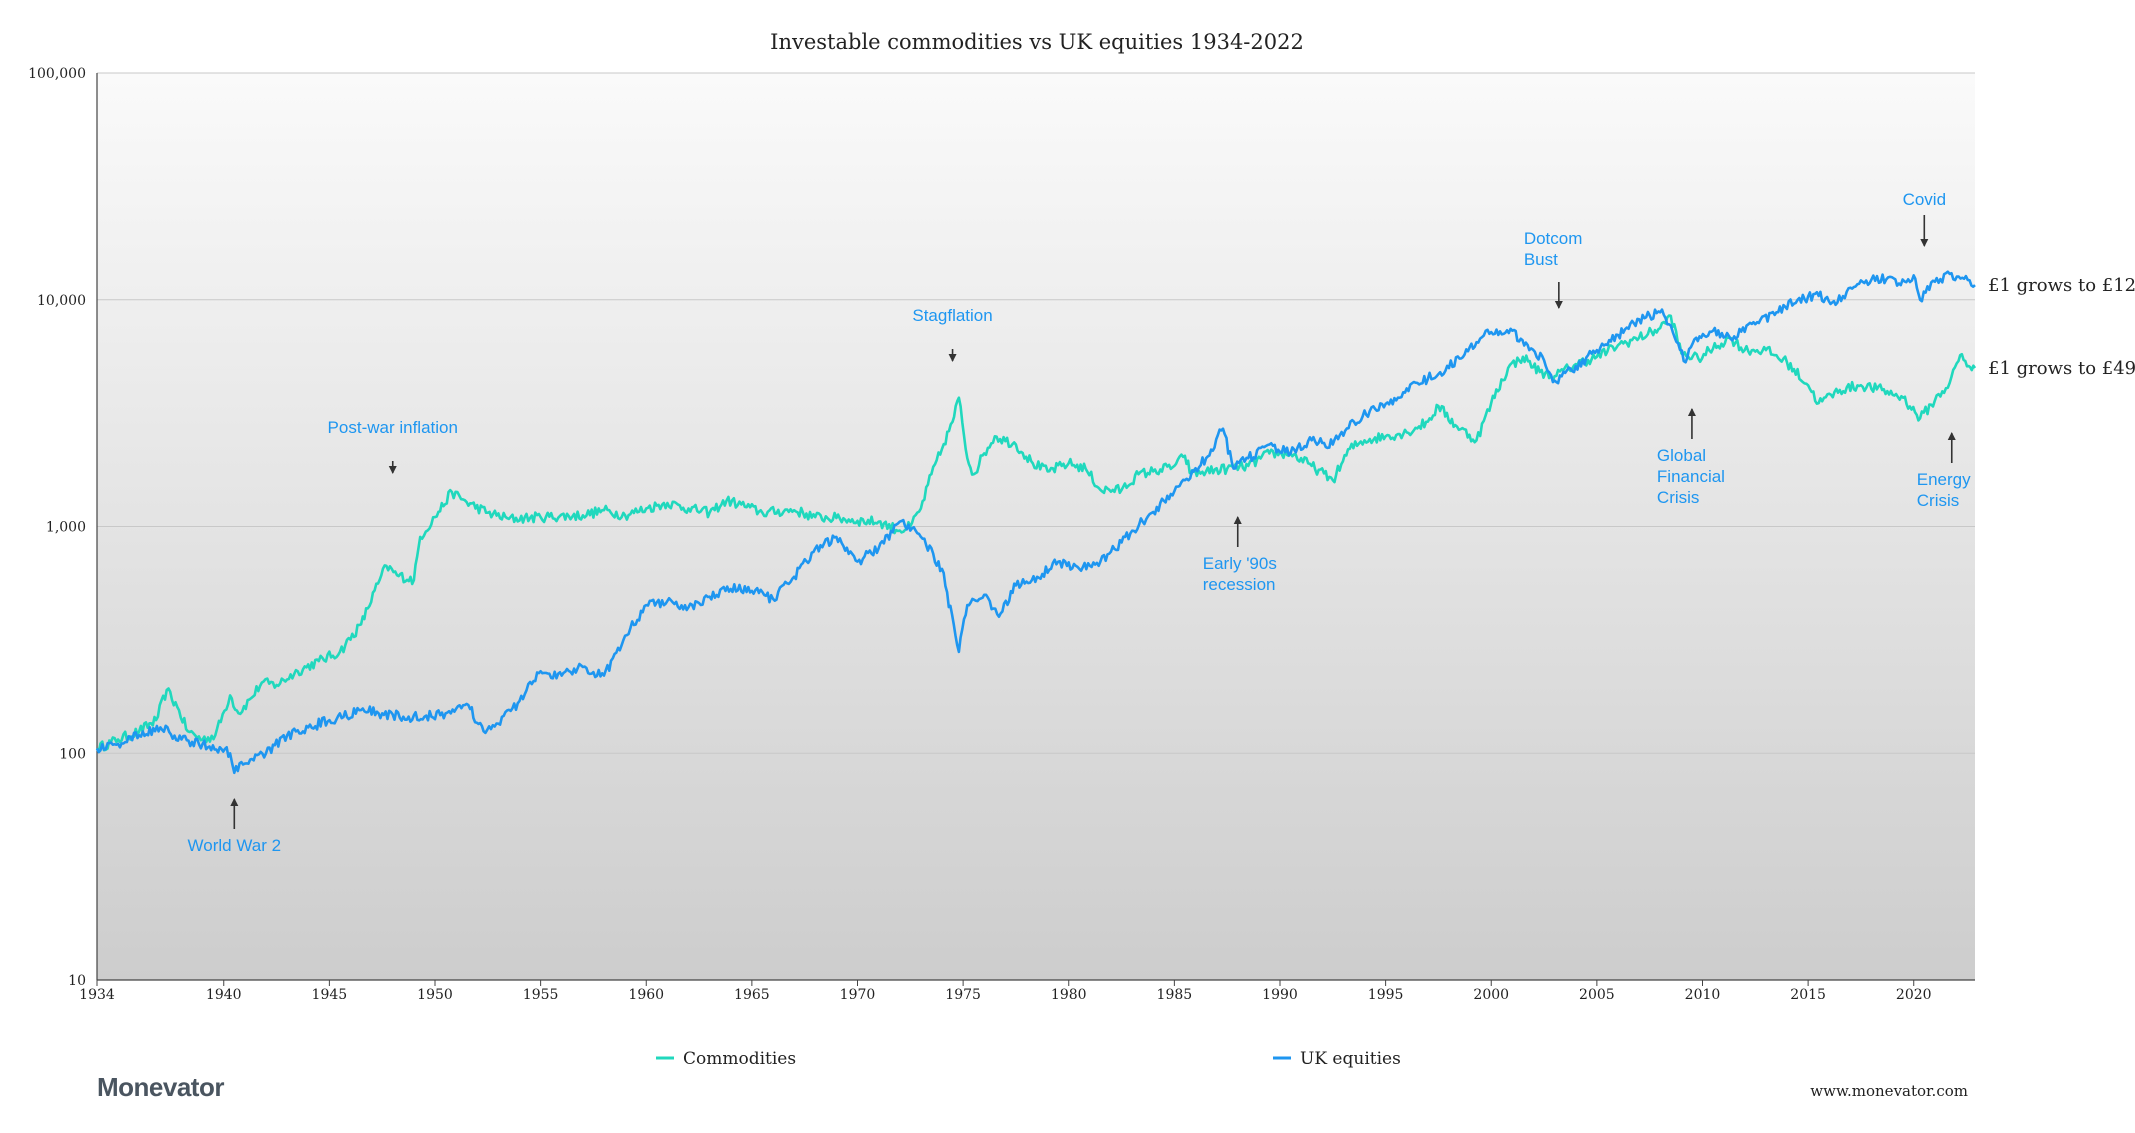 Image resolution: width=2135 pixels, height=1133 pixels. What do you see at coordinates (739, 1059) in the screenshot?
I see `legend-label: Commodities` at bounding box center [739, 1059].